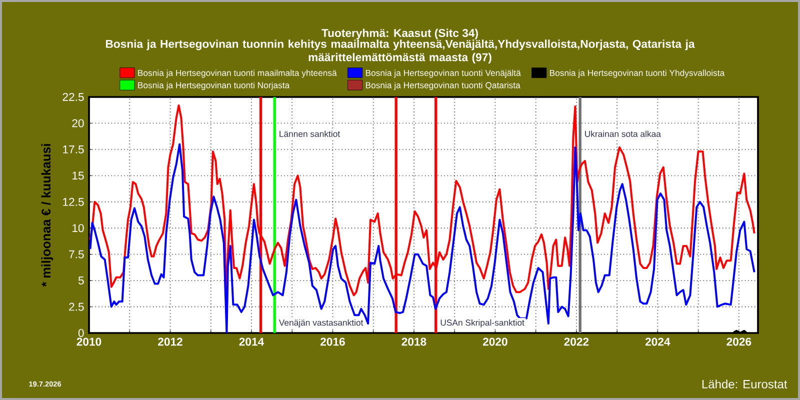  Describe the element at coordinates (89, 342) in the screenshot. I see `x-tick-label: 2010` at that location.